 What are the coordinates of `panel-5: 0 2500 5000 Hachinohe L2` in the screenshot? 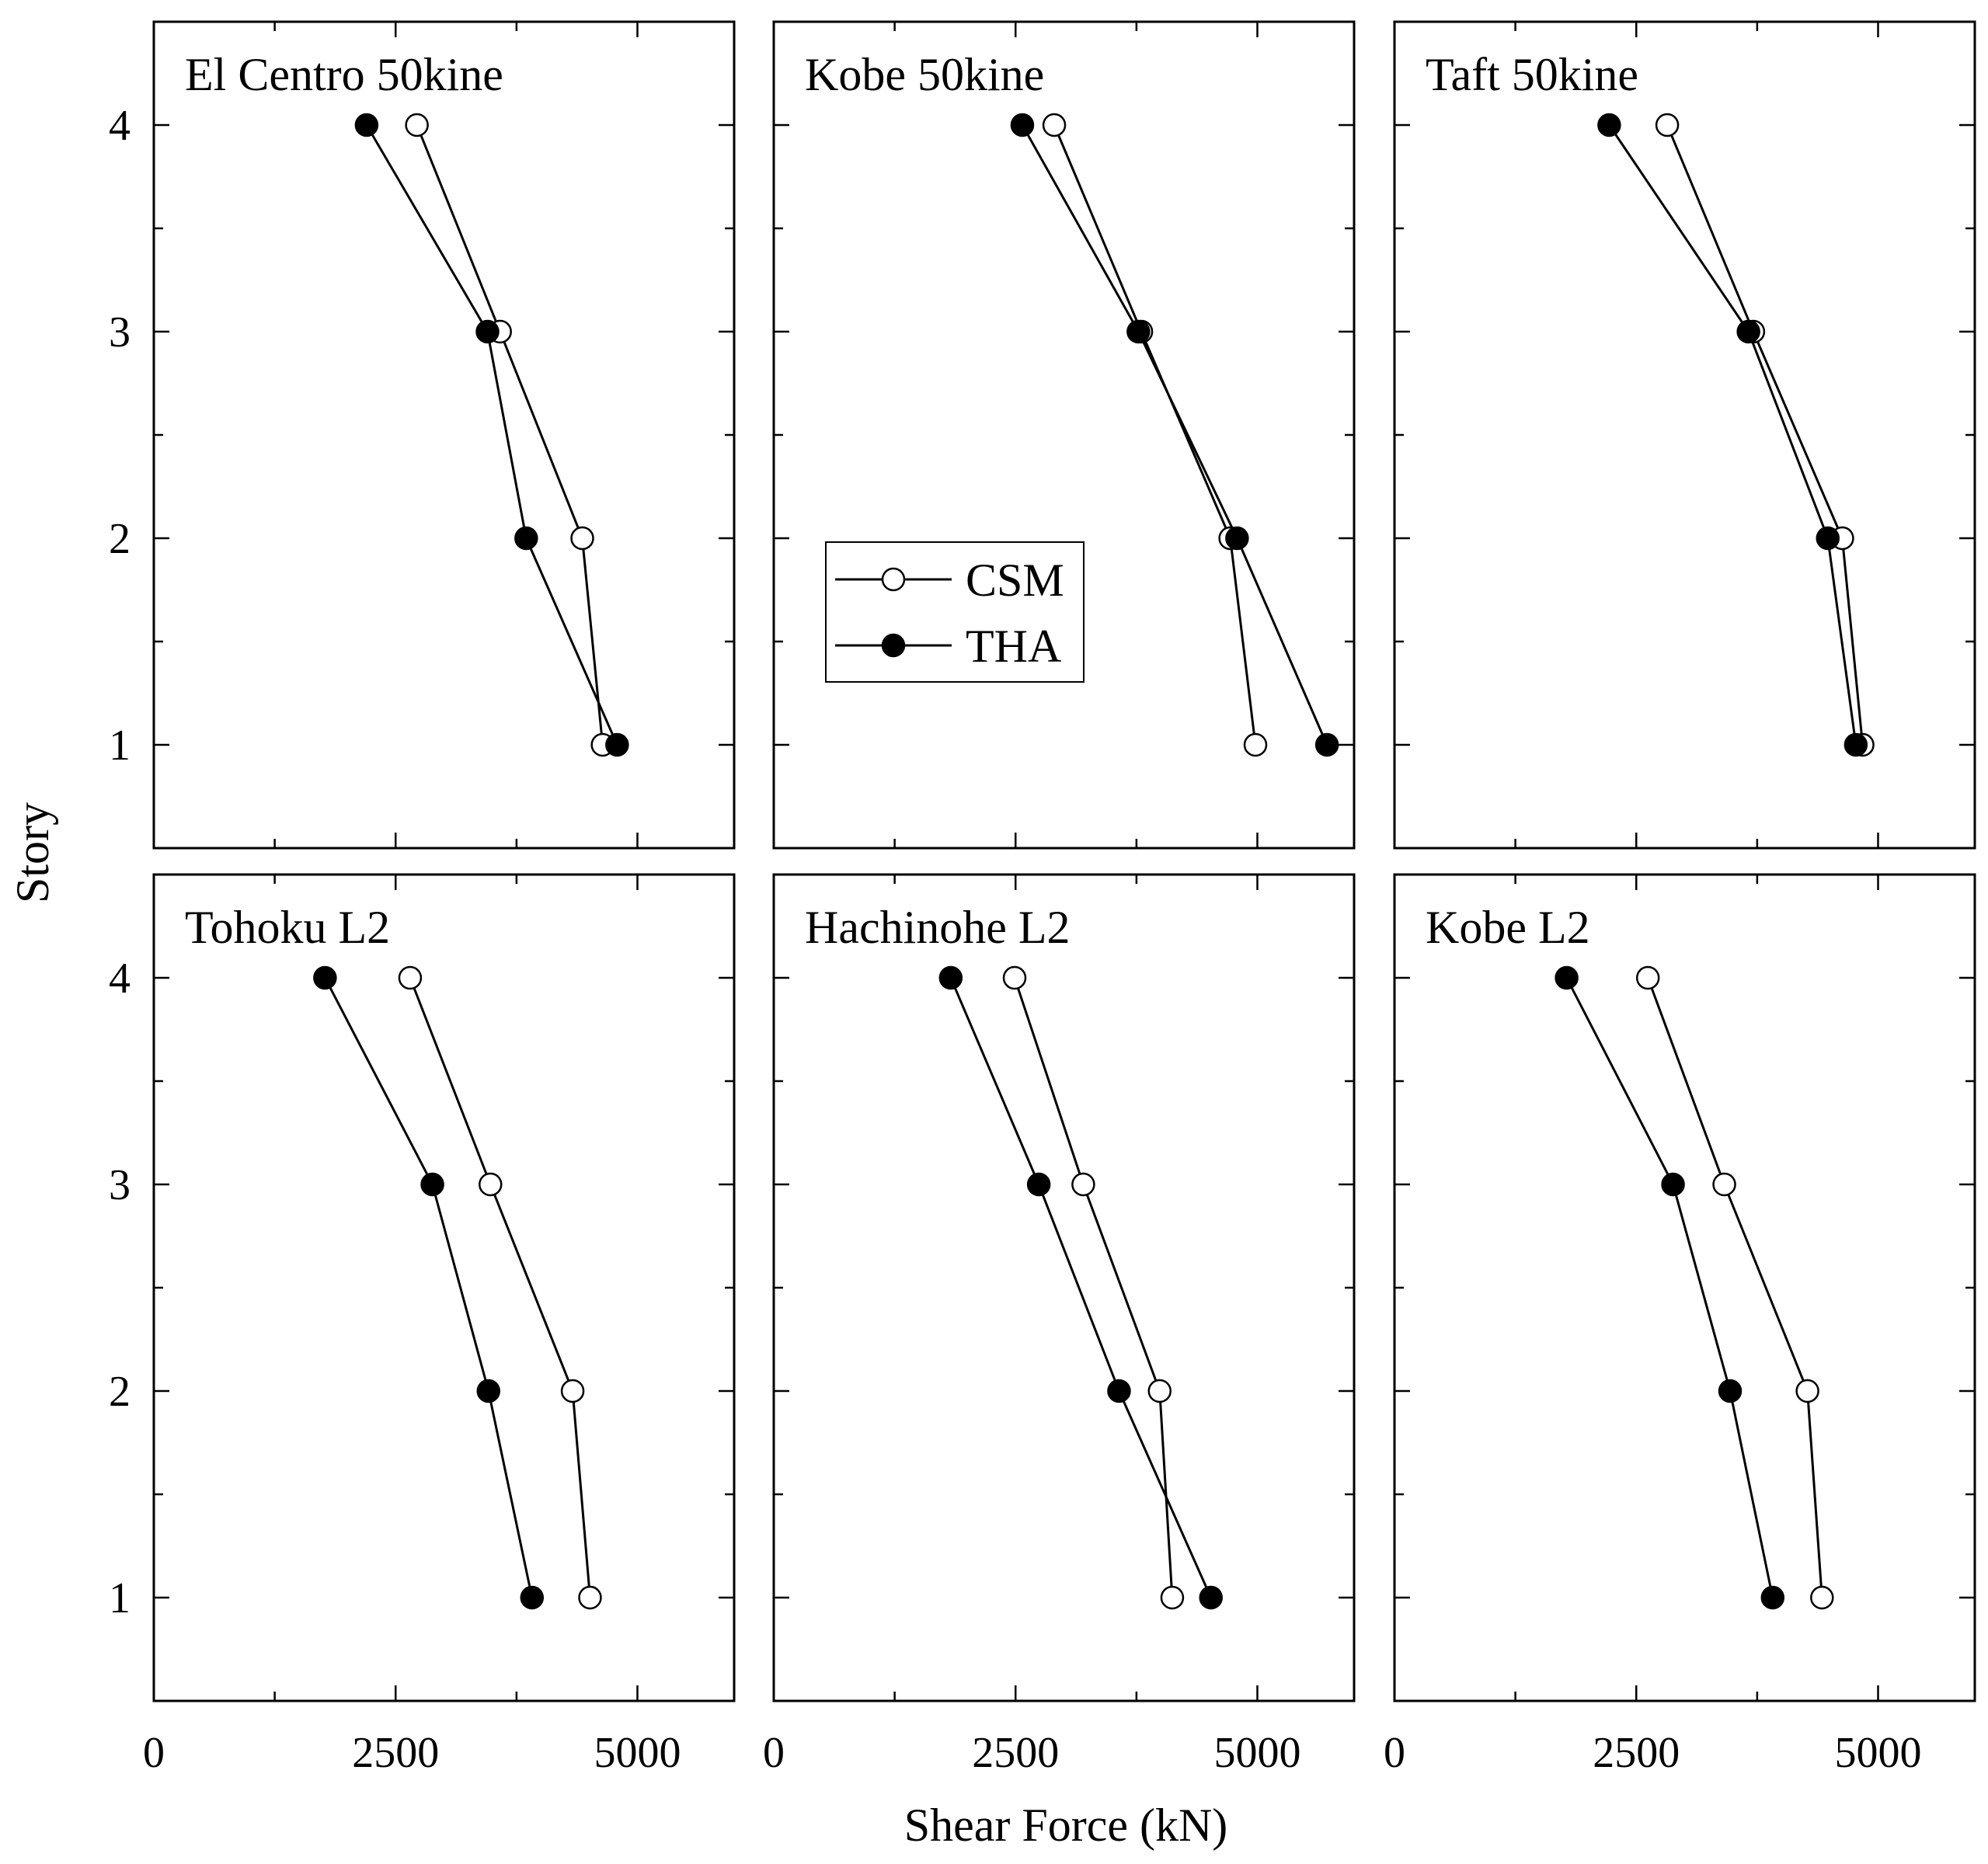 It's located at (1060, 1325).